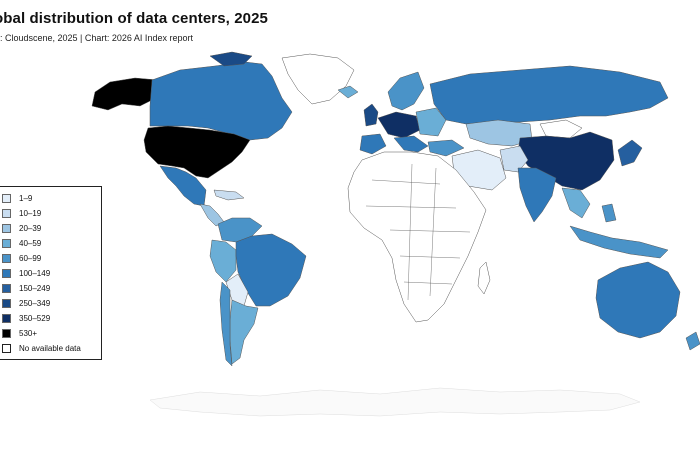 The width and height of the screenshot is (700, 450). I want to click on legend-item: 100–149, so click(26, 273).